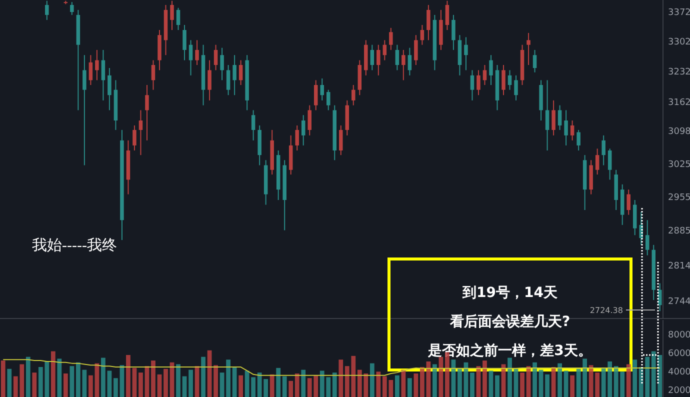  Describe the element at coordinates (679, 103) in the screenshot. I see `y-tick-label: 3162` at that location.